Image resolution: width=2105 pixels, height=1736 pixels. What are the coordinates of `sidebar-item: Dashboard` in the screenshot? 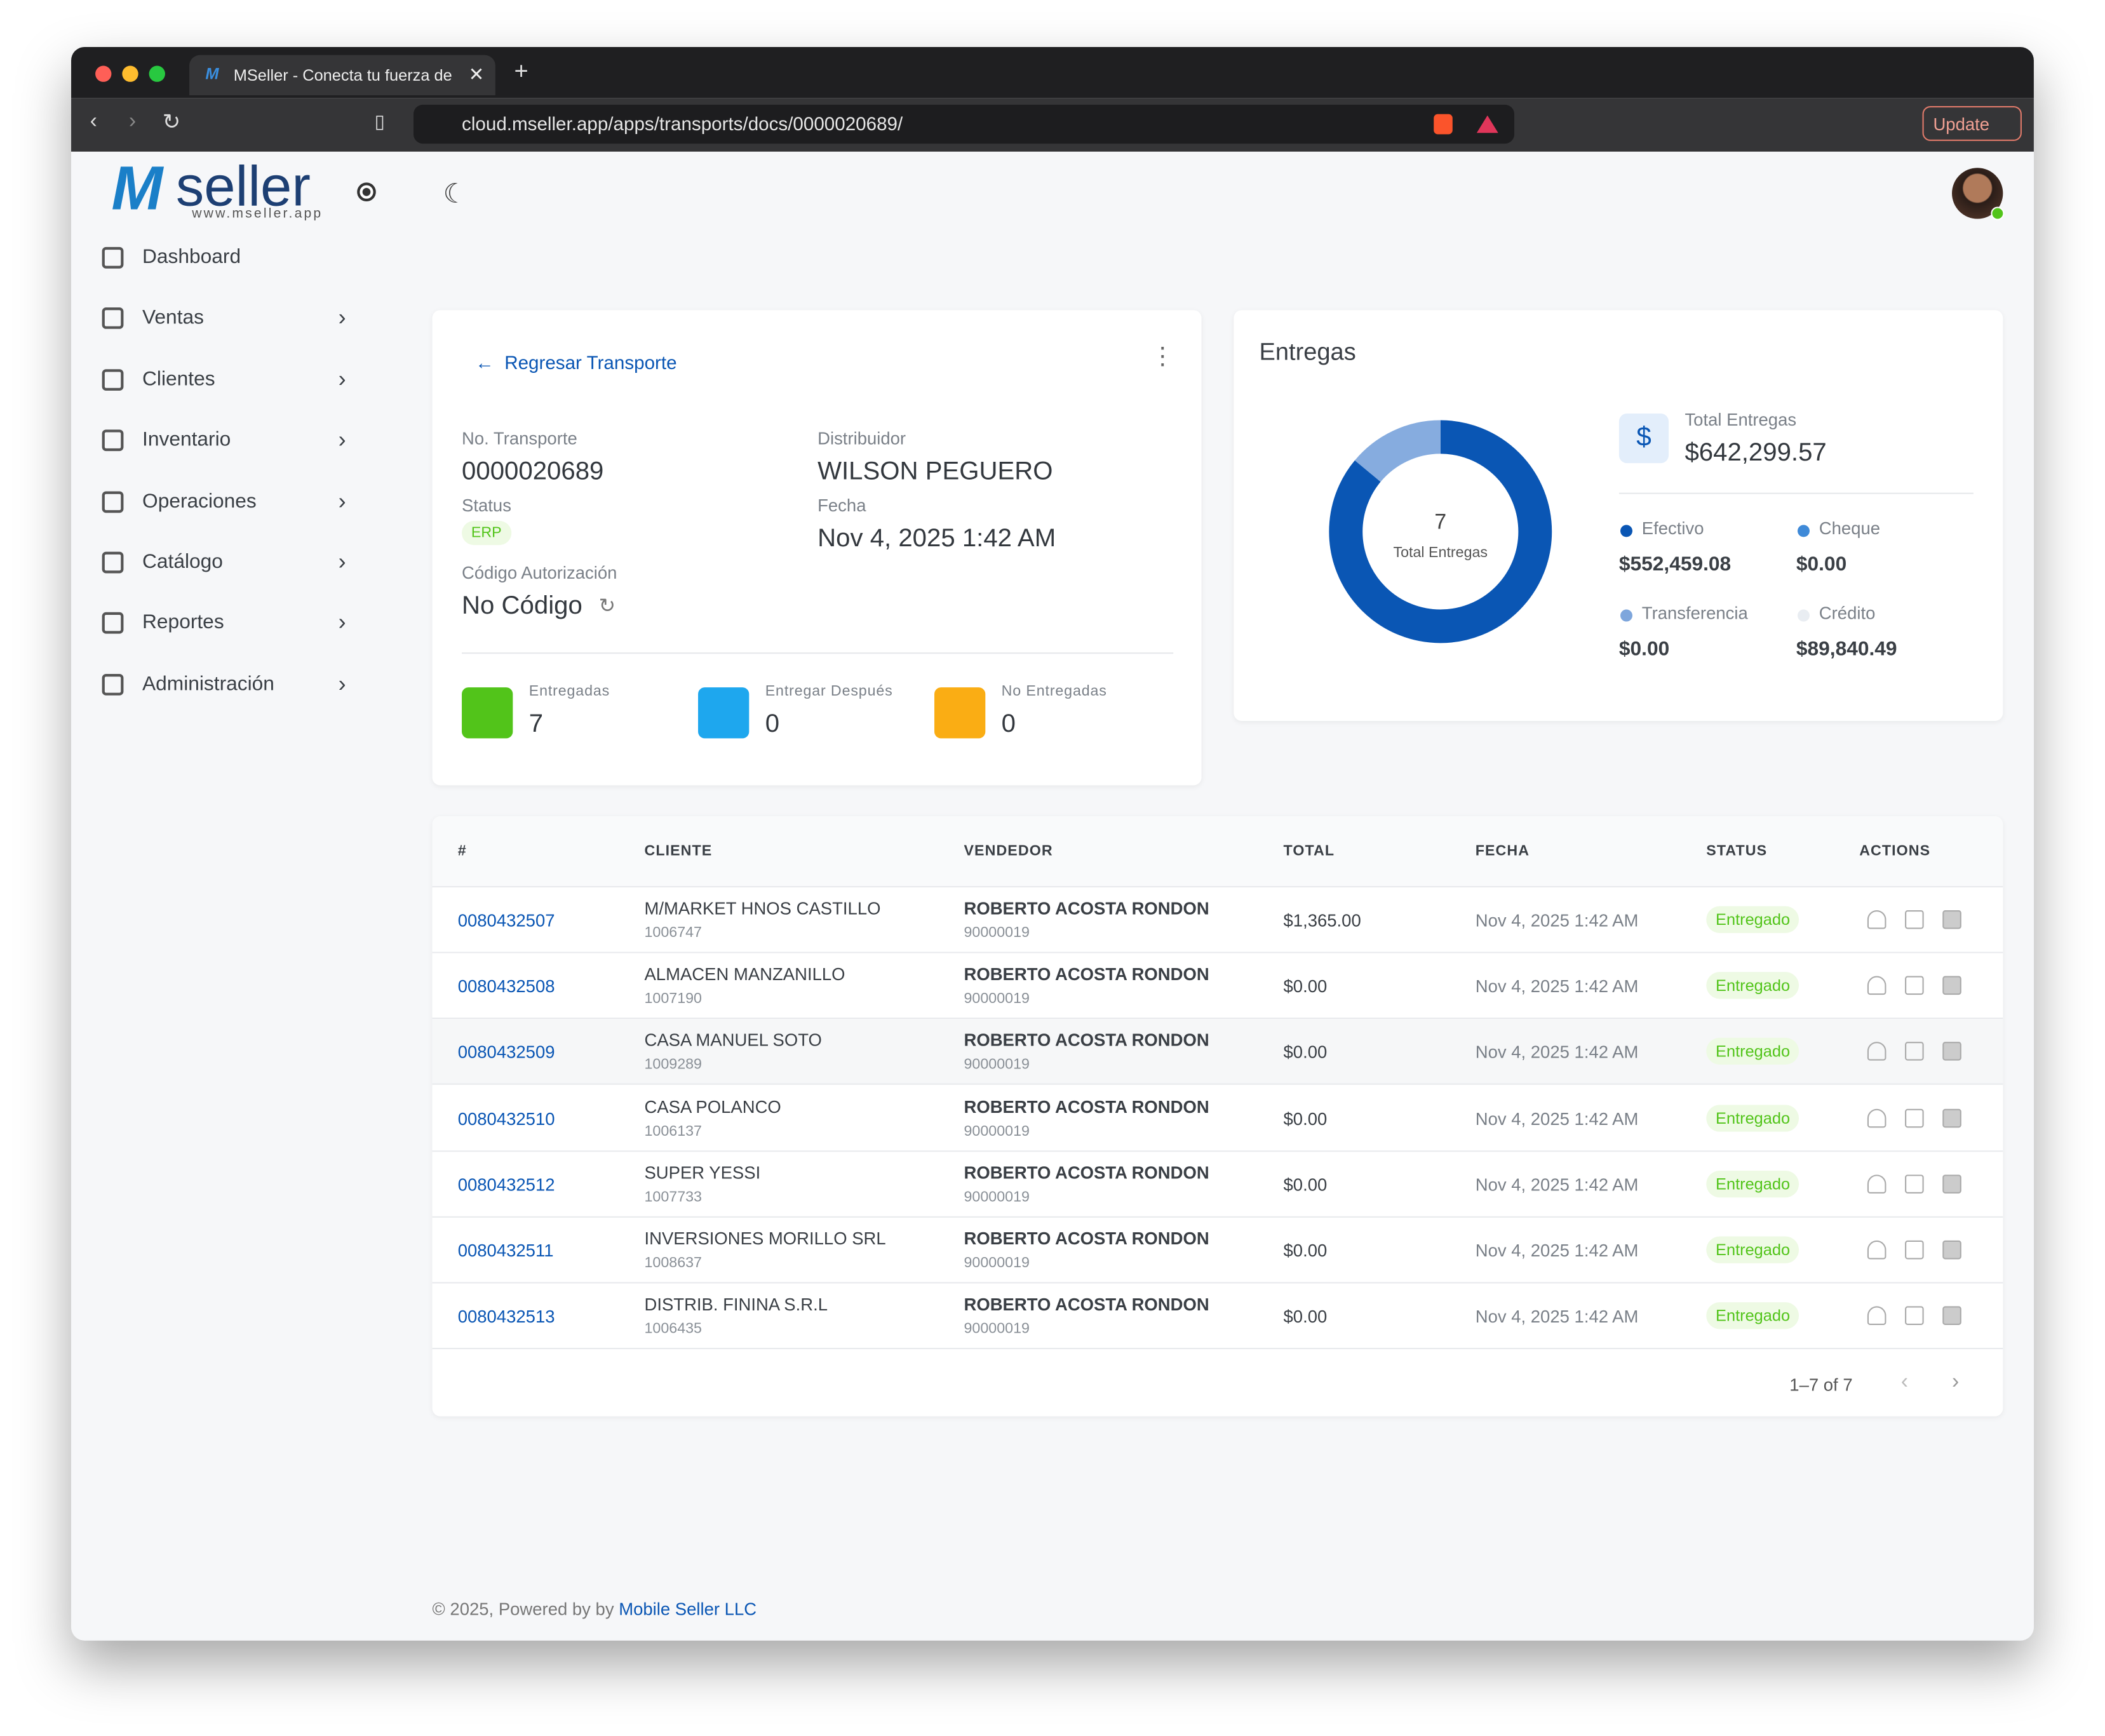 It's located at (191, 257).